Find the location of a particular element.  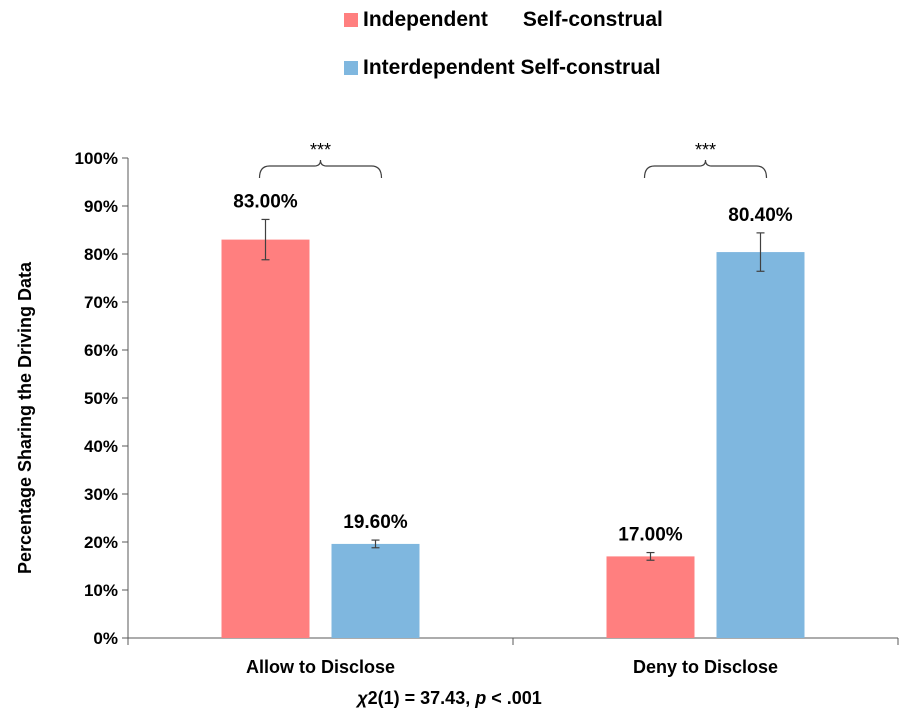

legend-label-independent: Independent Self-construal is located at coordinates (513, 19).